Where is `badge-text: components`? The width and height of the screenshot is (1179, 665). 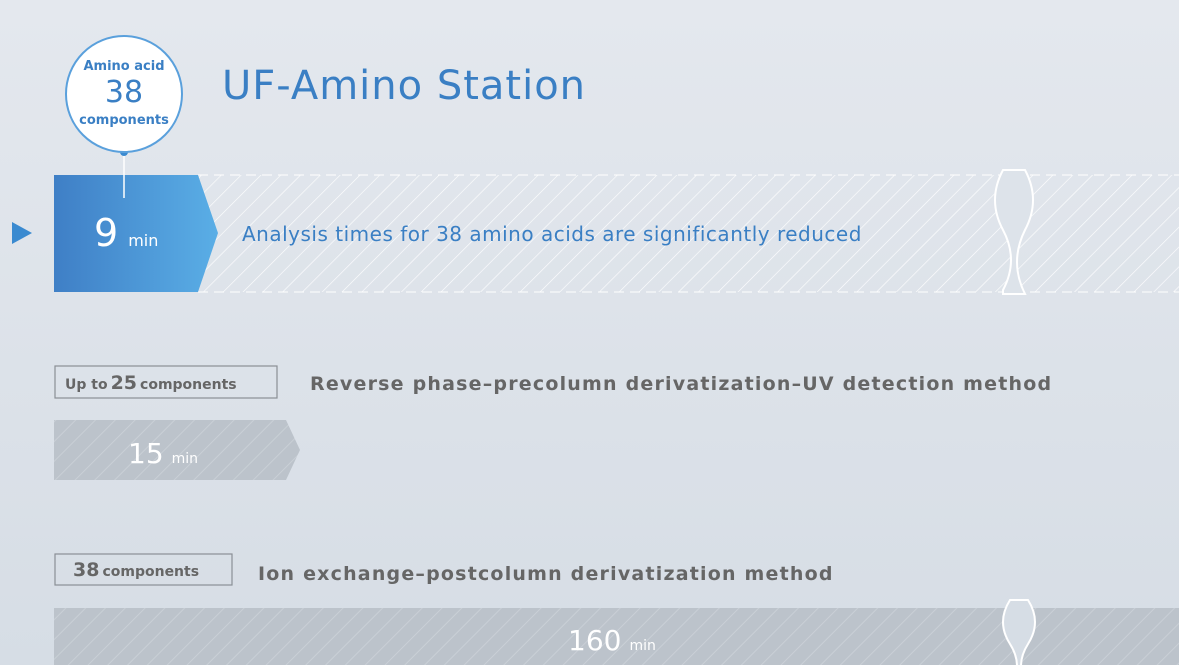
badge-text: components is located at coordinates (124, 120).